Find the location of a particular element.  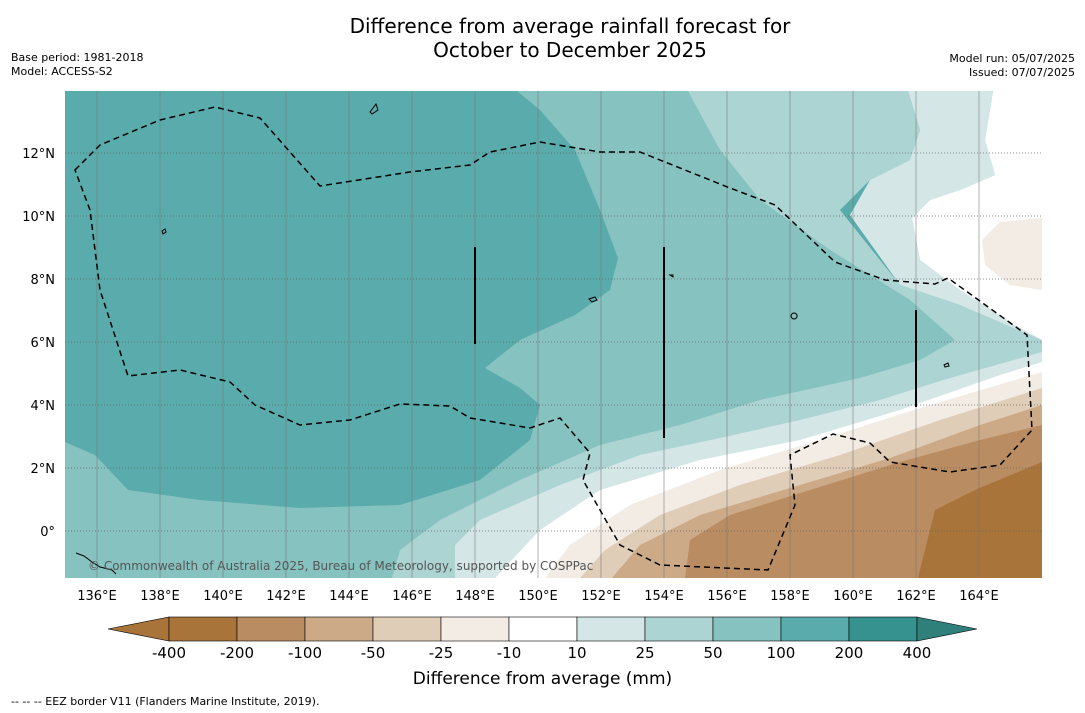

lat-label: 10°N is located at coordinates (38, 217).